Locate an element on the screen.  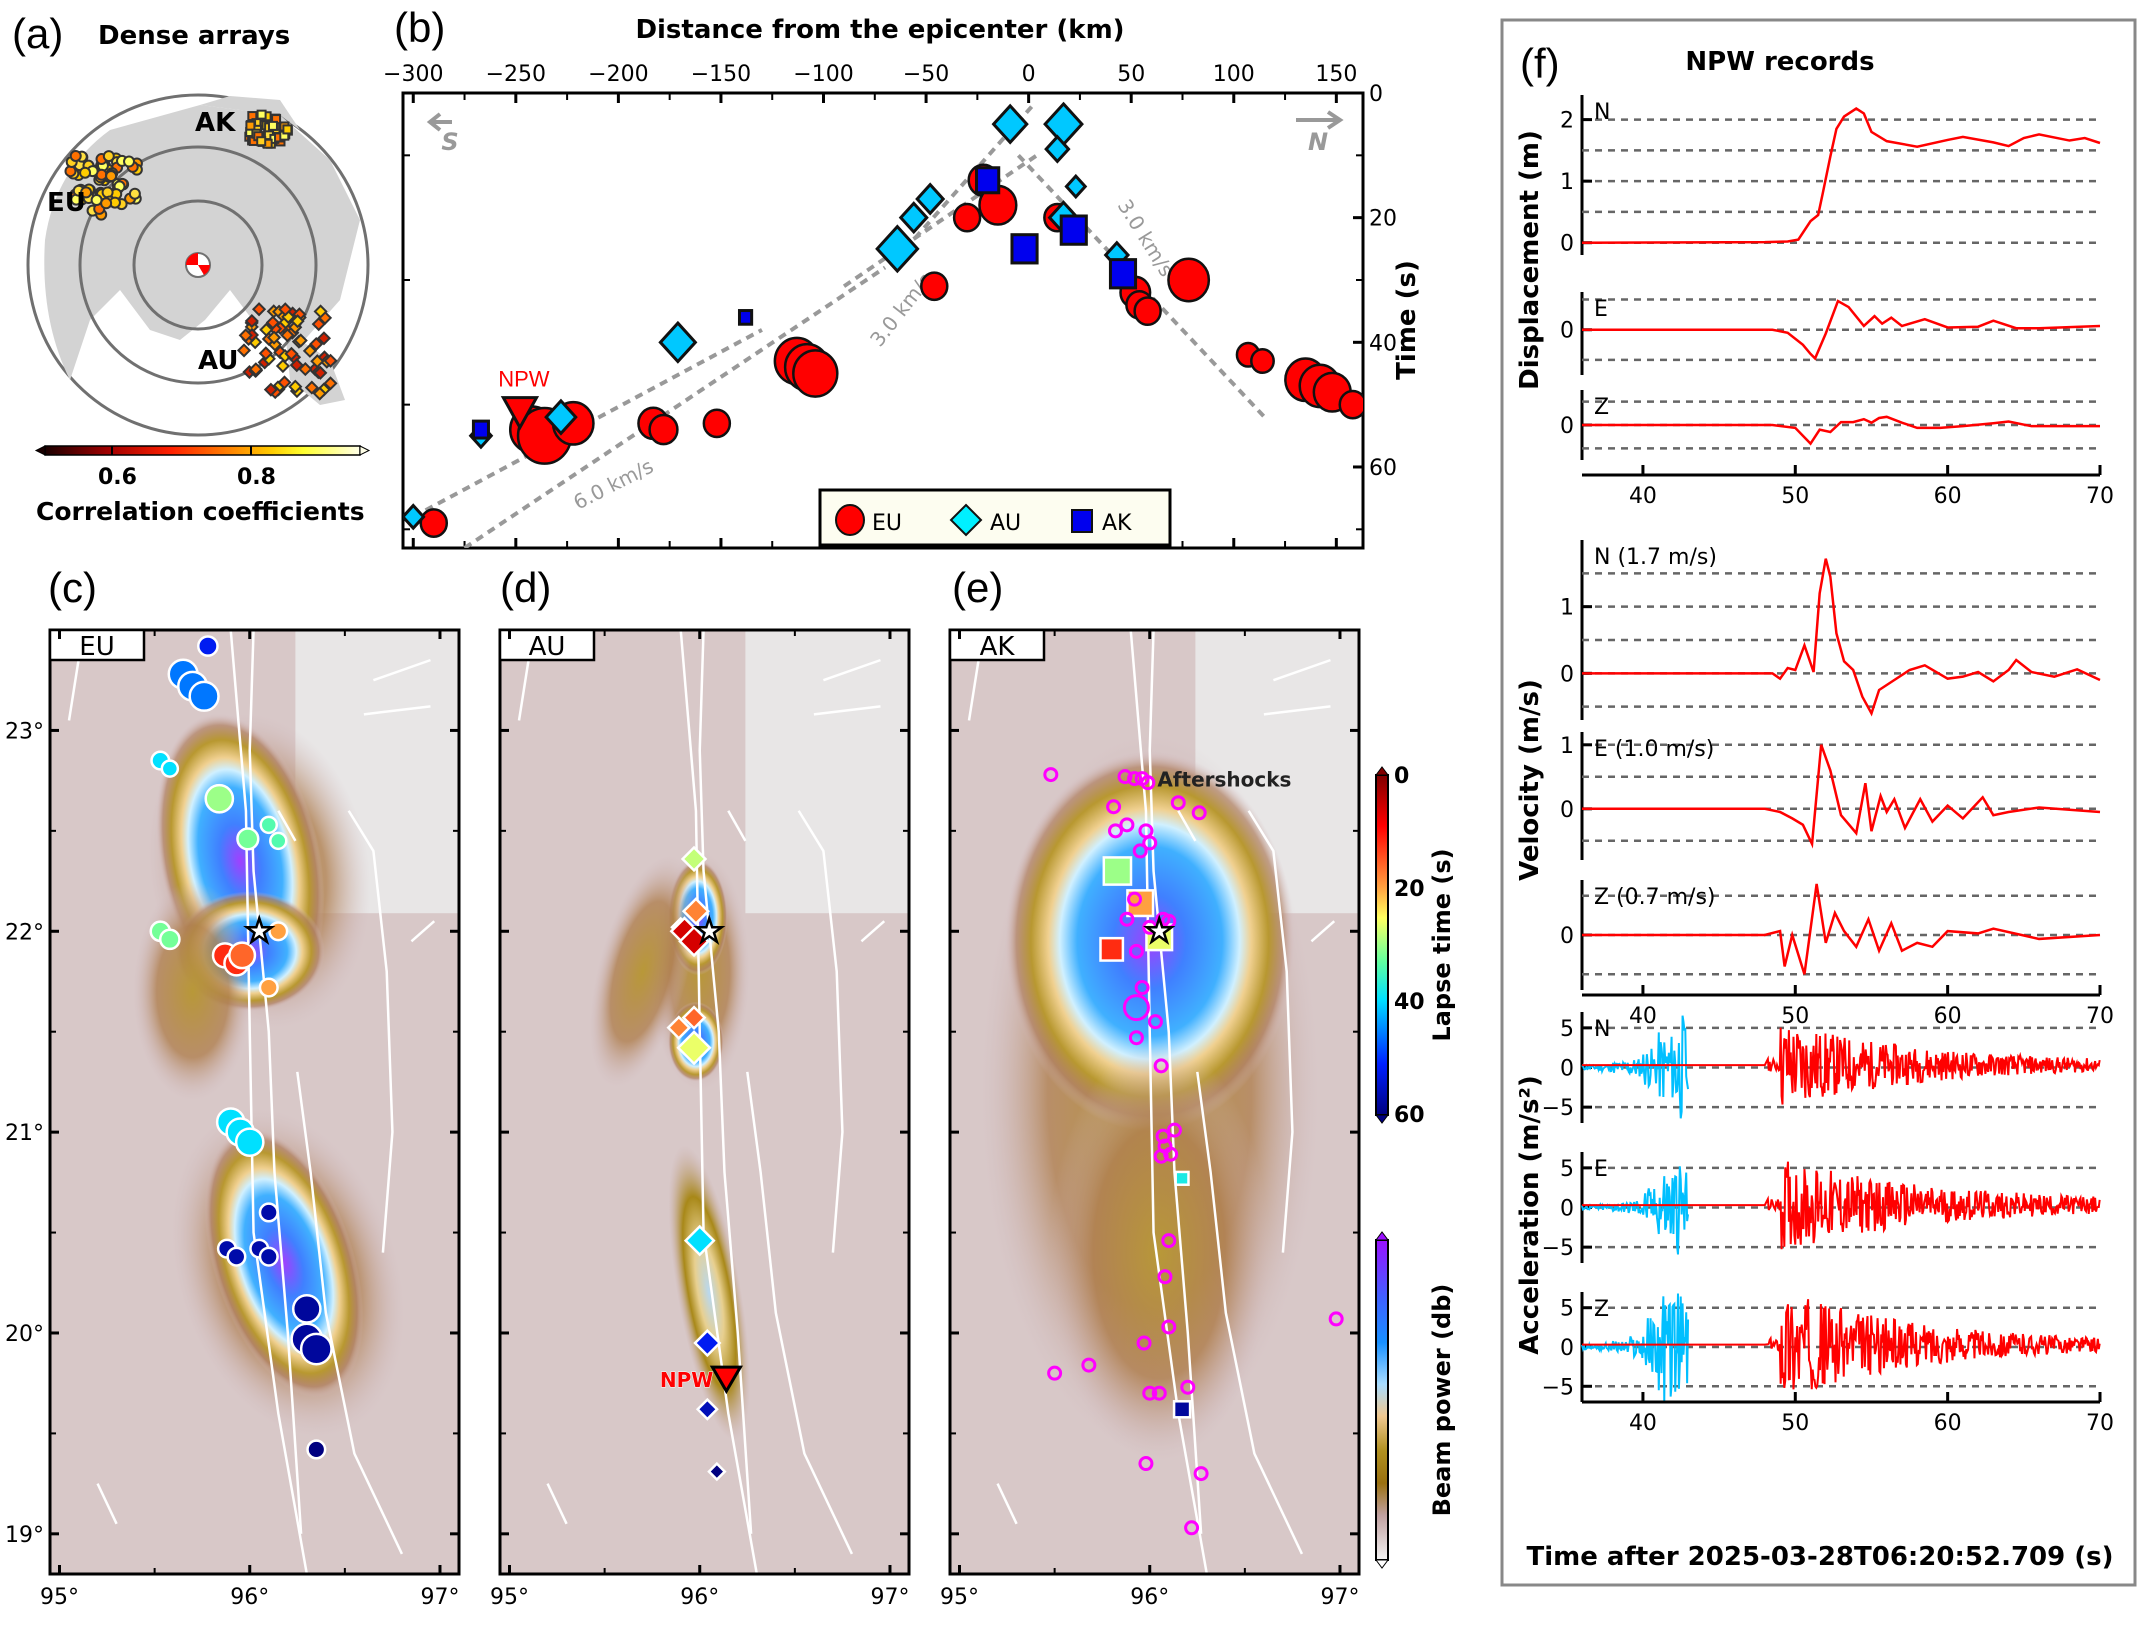
trace-e: 0E is located at coordinates (1830, 333).